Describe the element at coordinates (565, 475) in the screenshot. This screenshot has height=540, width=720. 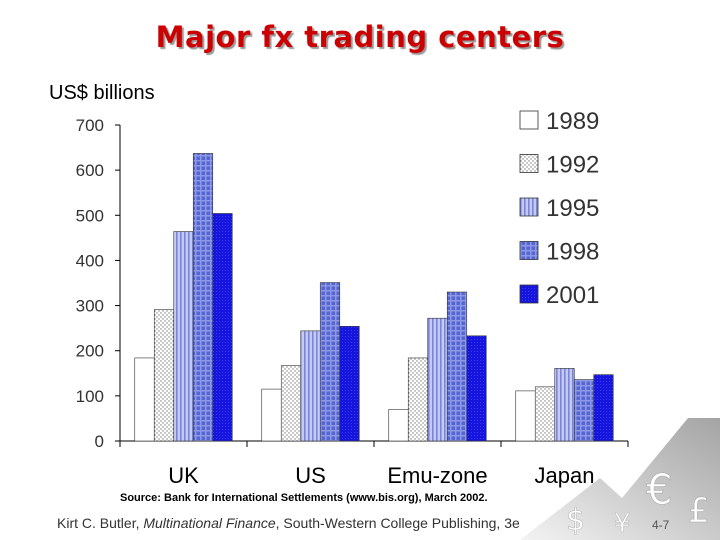
I see `x-tick-label: Japan` at that location.